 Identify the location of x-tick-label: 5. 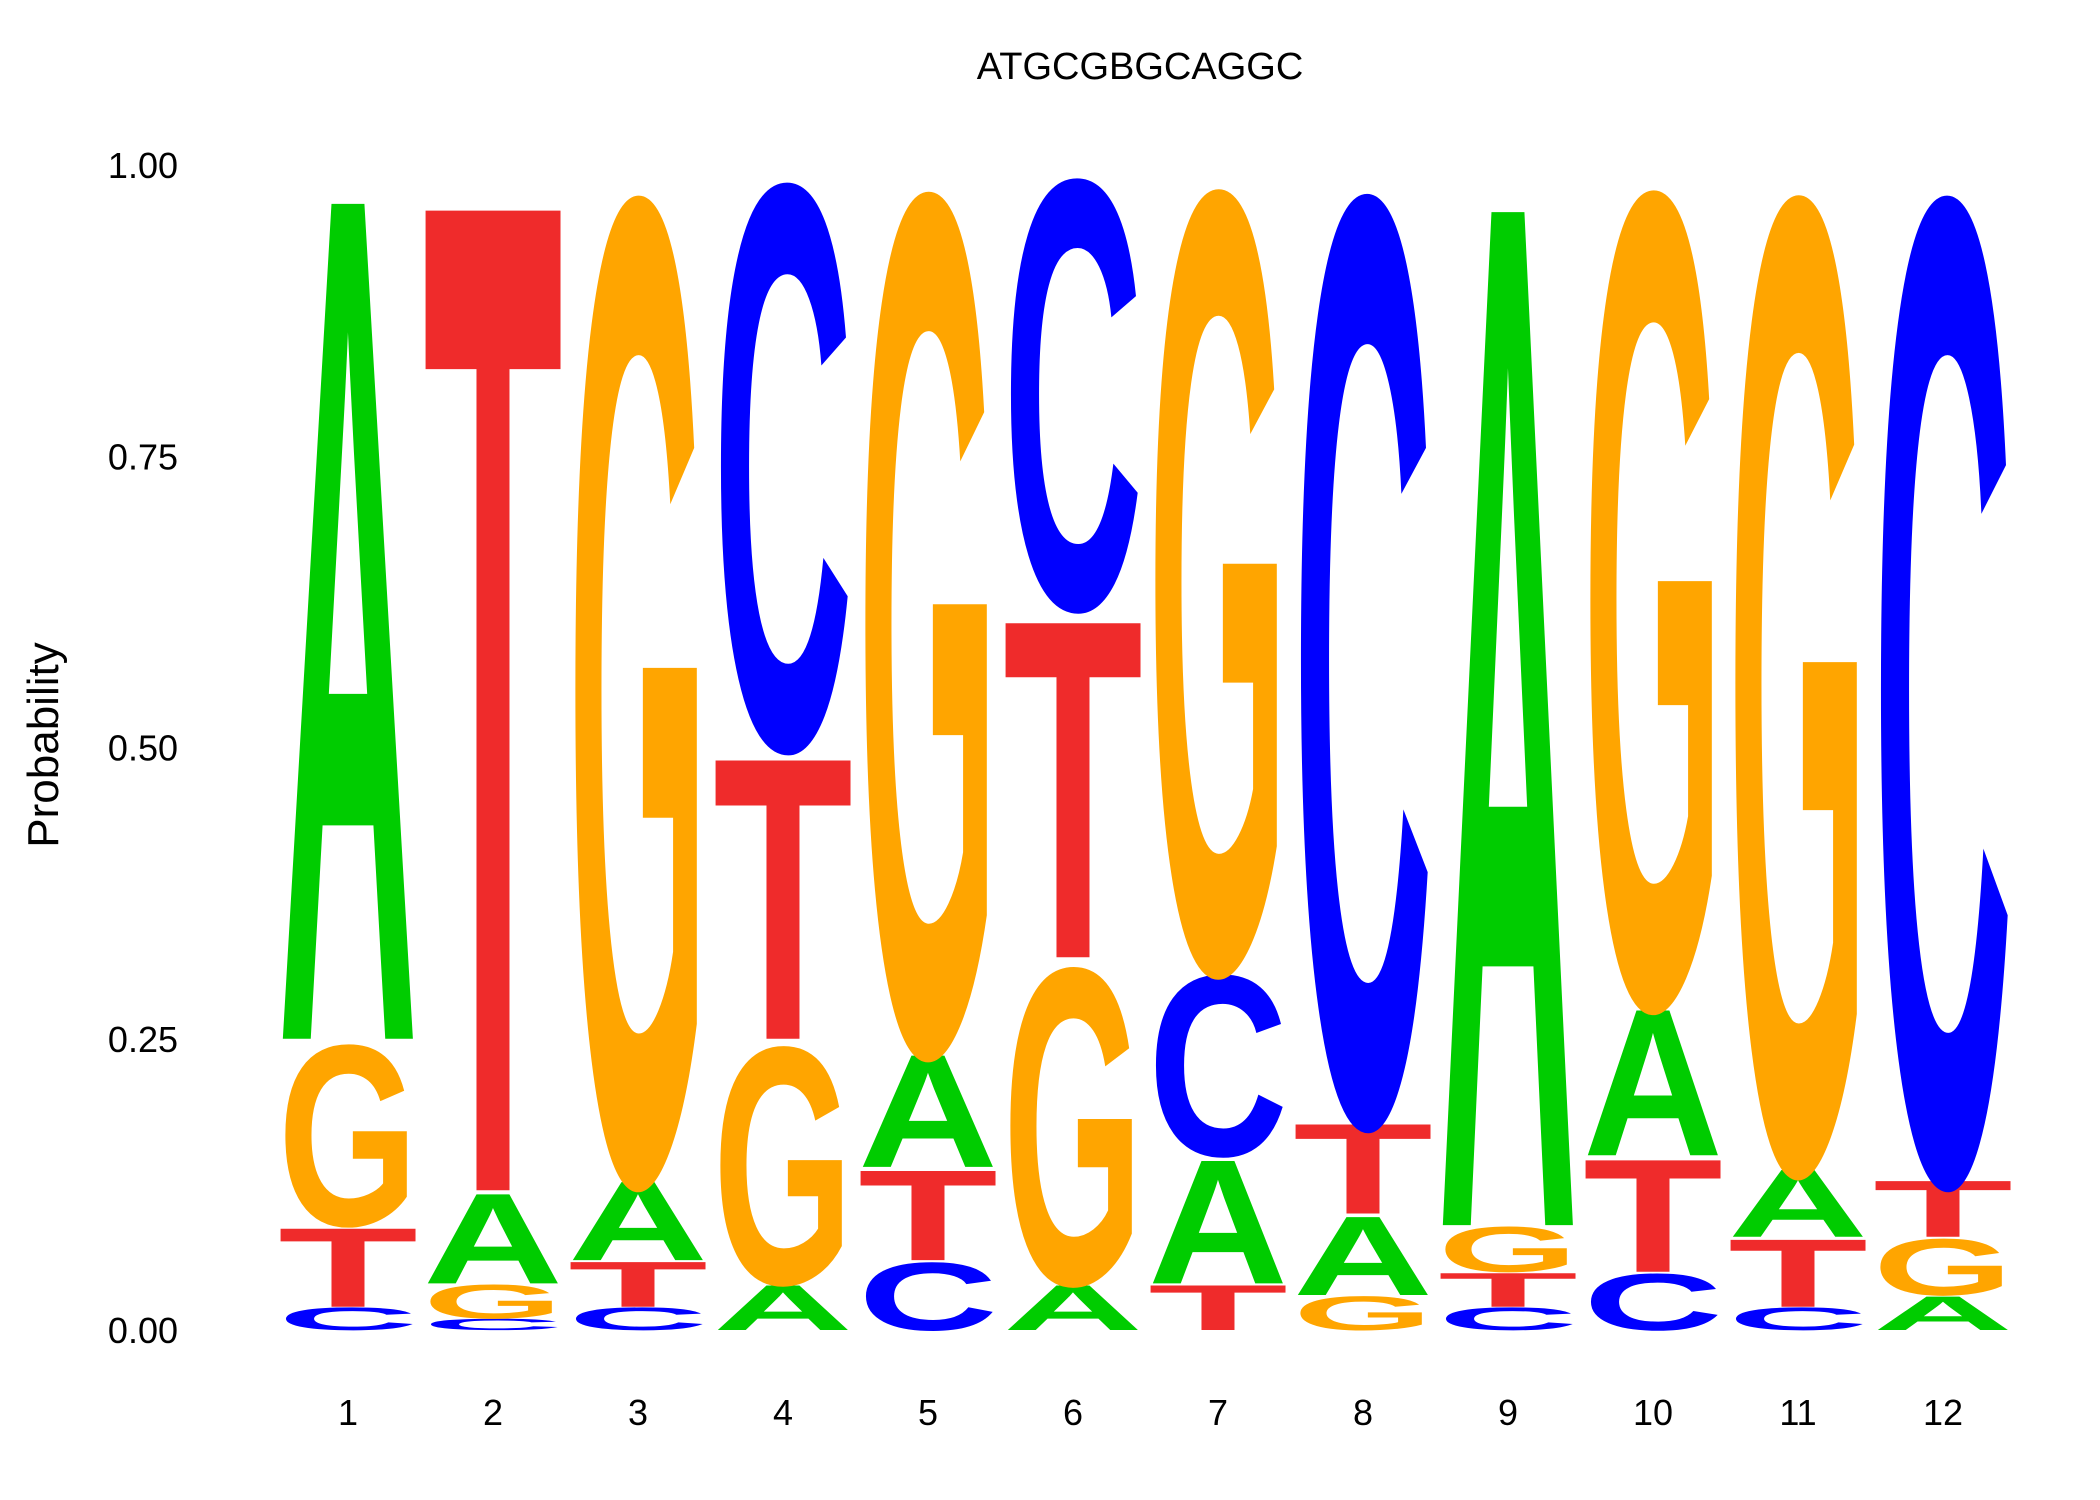
(928, 1412).